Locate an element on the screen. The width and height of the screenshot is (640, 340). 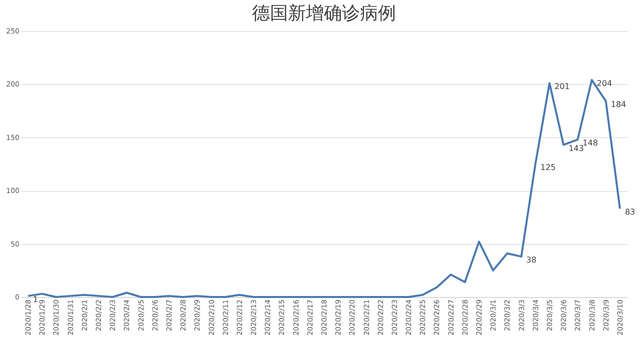
data-label: 38 is located at coordinates (531, 260).